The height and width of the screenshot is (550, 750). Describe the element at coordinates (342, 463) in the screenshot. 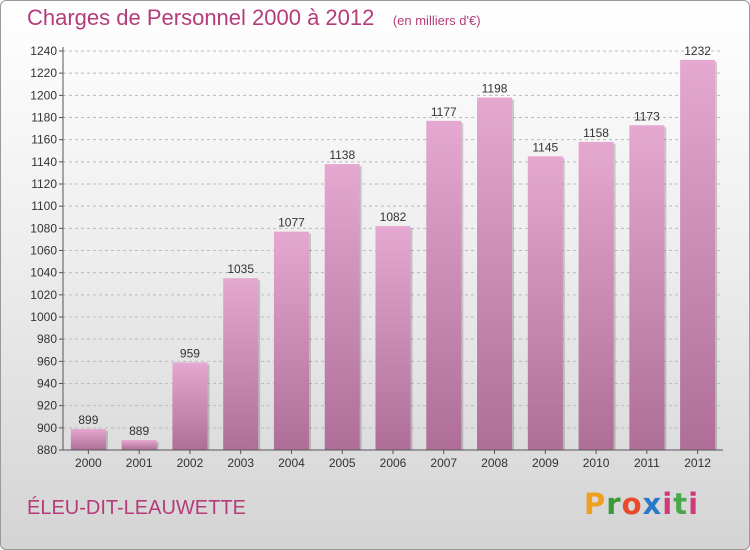

I see `x-tick-label: 2005` at that location.